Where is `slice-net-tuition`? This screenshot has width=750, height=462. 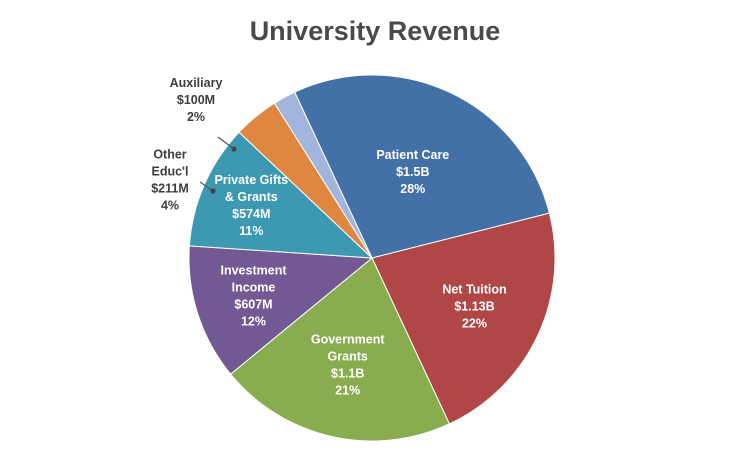
slice-net-tuition is located at coordinates (463, 318).